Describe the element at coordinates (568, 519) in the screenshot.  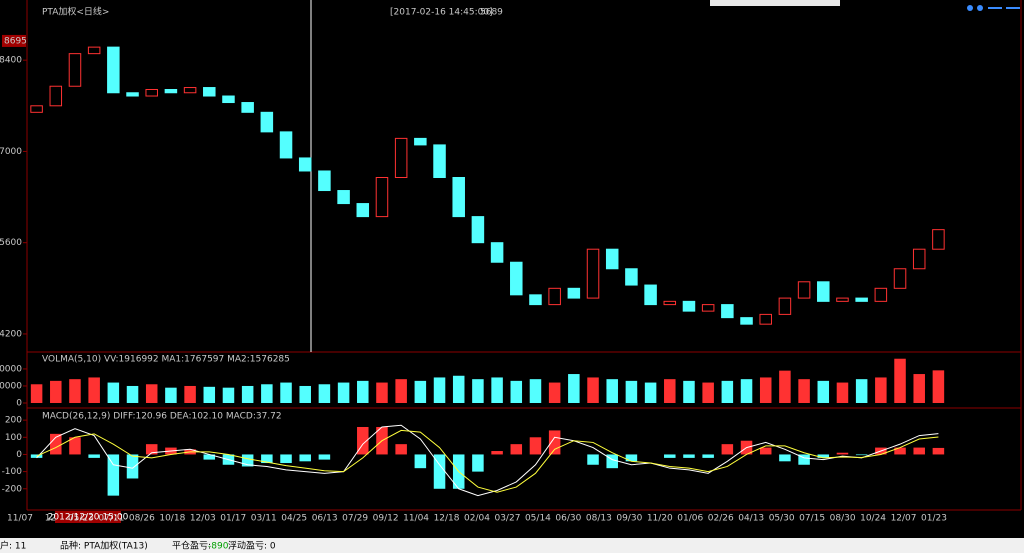
I see `x-tick-label: 06/30` at that location.